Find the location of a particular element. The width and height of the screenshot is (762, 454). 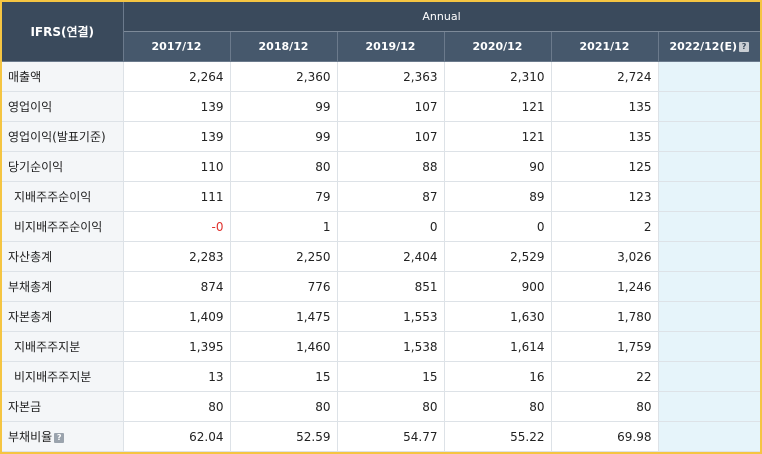

ifrs-header: IFRS(연결) is located at coordinates (63, 32).